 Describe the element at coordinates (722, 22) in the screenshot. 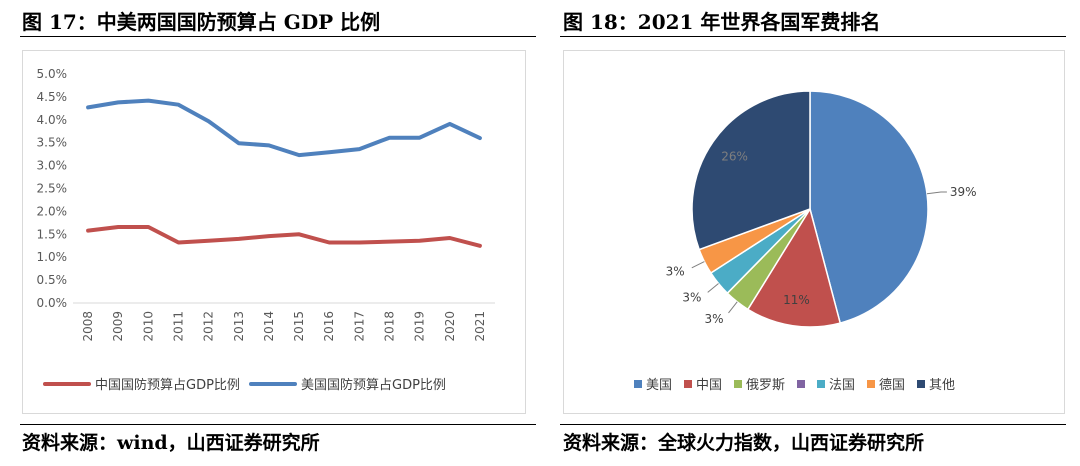

I see `right-figure-title: 图 18：2021 年世界各国军费排名` at that location.